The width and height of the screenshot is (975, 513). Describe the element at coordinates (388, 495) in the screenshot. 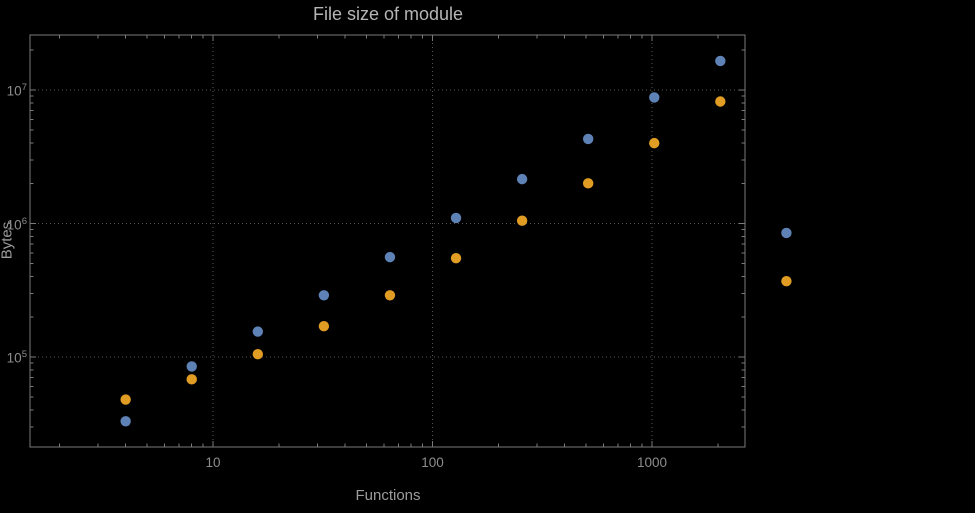

I see `x-axis-label: Functions` at that location.